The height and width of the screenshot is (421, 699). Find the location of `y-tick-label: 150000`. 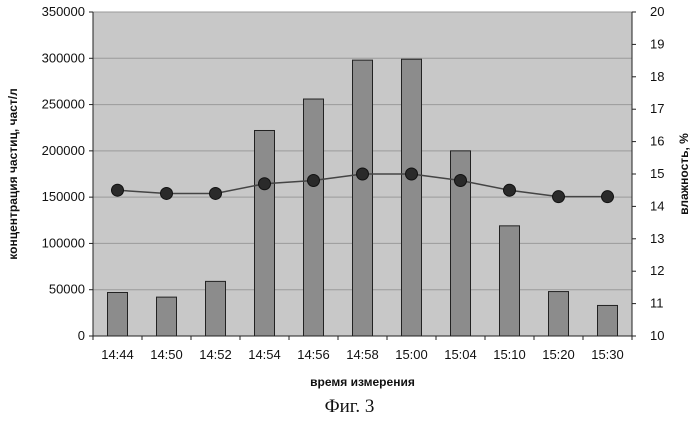

y-tick-label: 150000 is located at coordinates (63, 196).